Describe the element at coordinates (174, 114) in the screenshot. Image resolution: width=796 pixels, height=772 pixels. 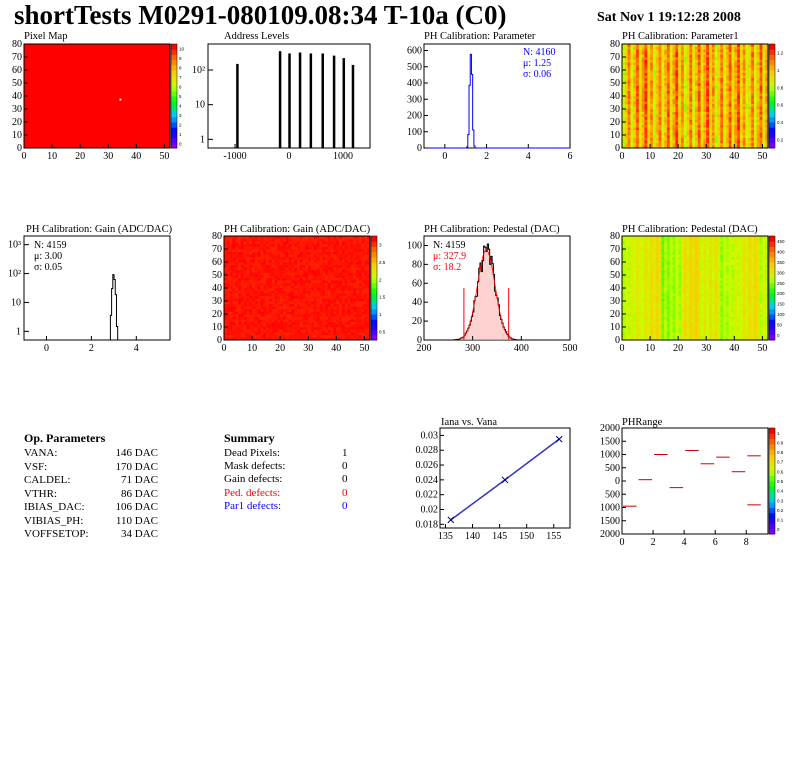
I see `palette-cell` at that location.